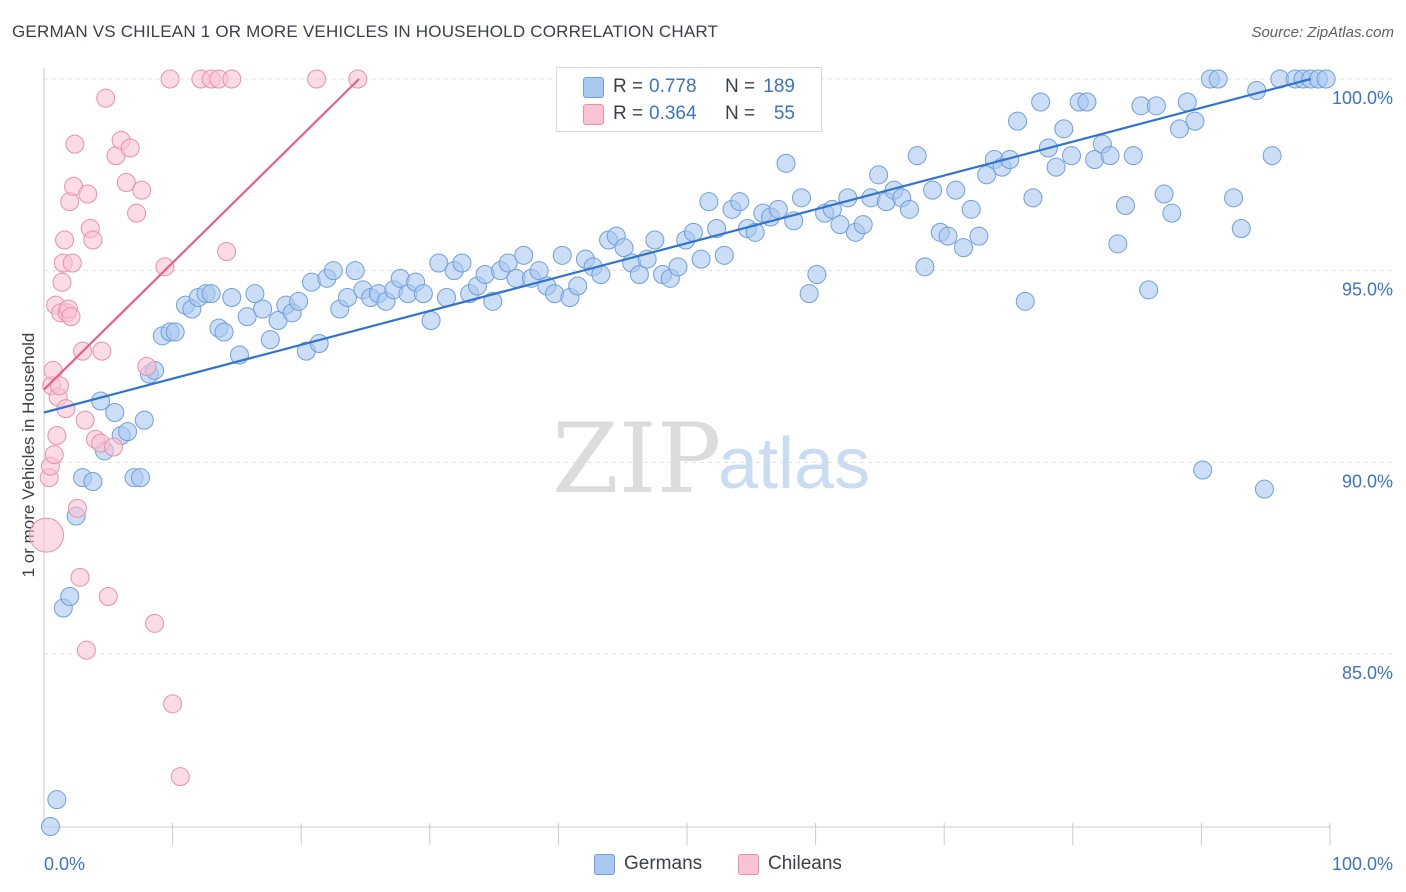  What do you see at coordinates (64, 864) in the screenshot?
I see `x-tick-label: 0.0%` at bounding box center [64, 864].